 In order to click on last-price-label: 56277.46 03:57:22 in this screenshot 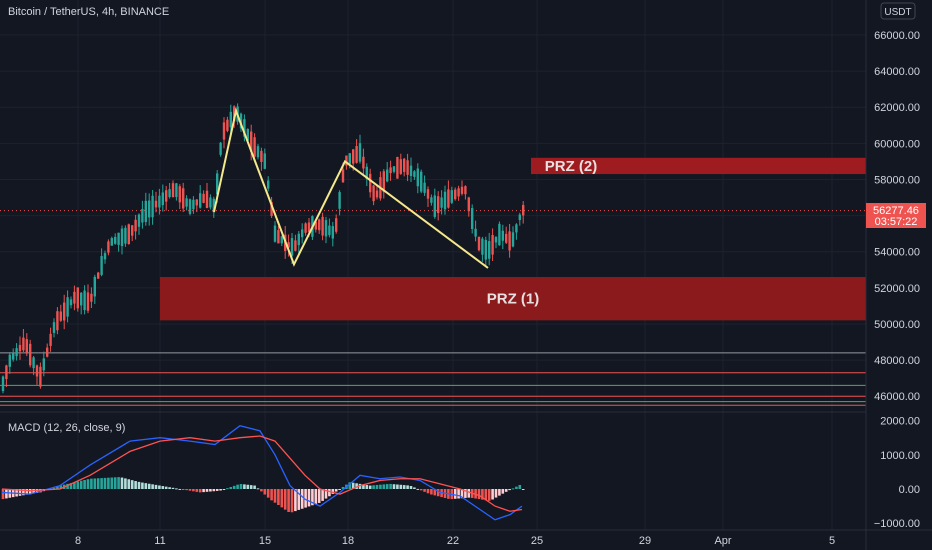, I will do `click(896, 215)`.